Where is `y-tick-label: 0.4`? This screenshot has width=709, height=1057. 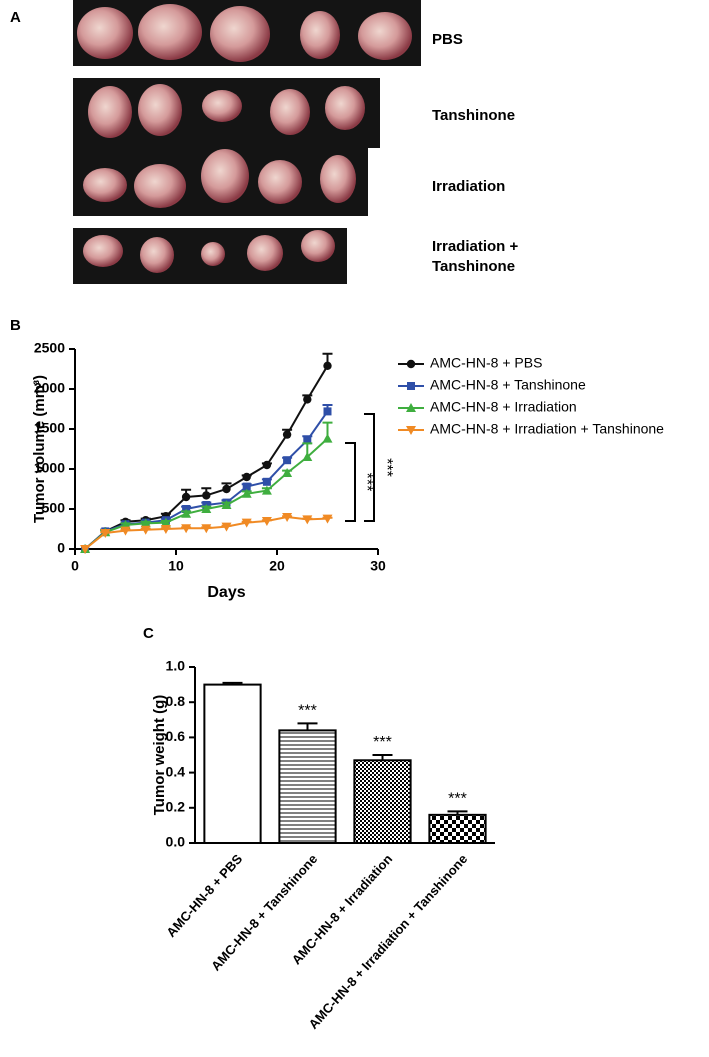
y-tick-label: 0.4 is located at coordinates (176, 771).